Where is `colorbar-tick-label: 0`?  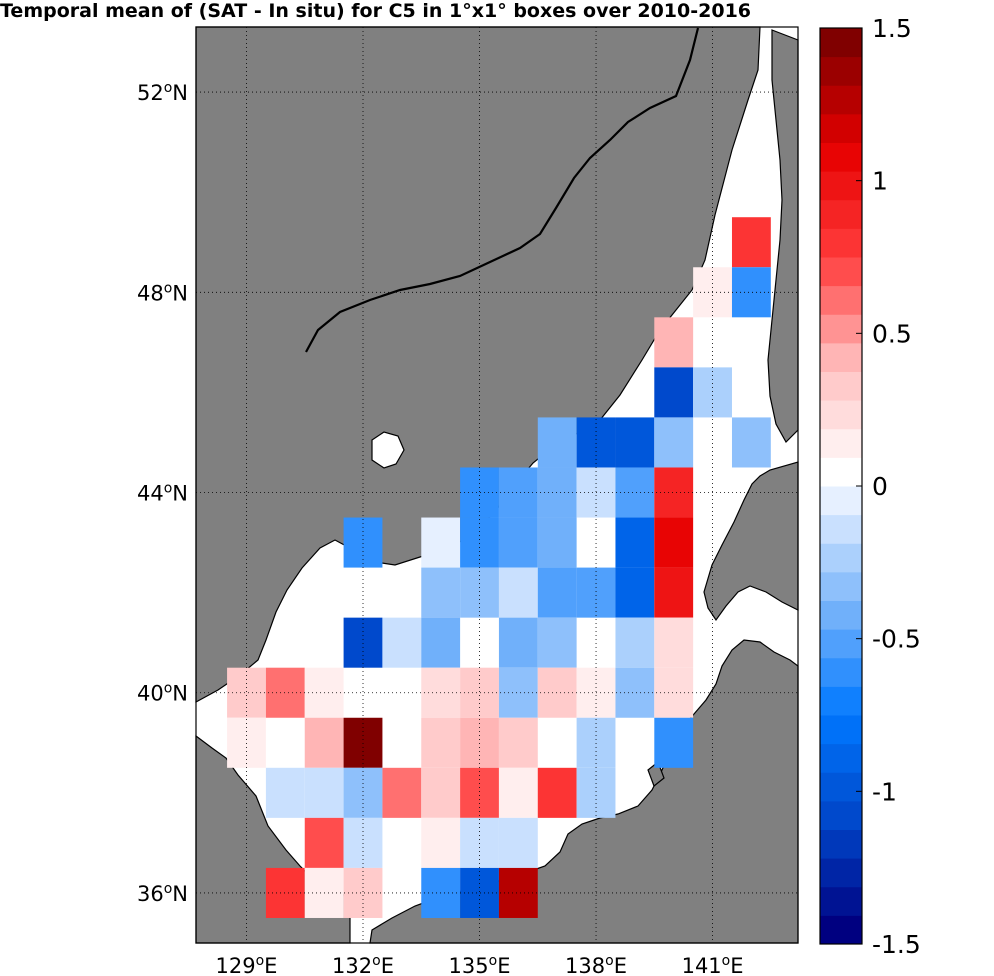
colorbar-tick-label: 0 is located at coordinates (880, 486).